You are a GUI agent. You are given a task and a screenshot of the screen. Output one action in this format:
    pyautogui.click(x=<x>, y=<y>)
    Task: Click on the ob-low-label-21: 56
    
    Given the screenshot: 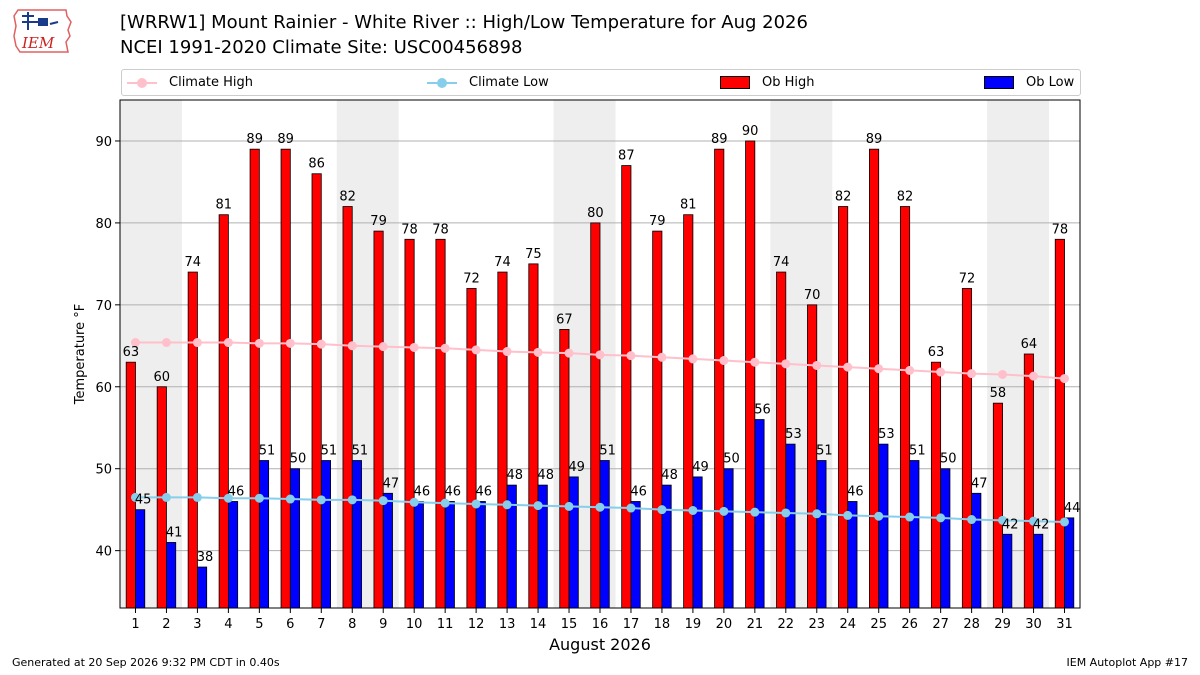 What is the action you would take?
    pyautogui.click(x=762, y=410)
    